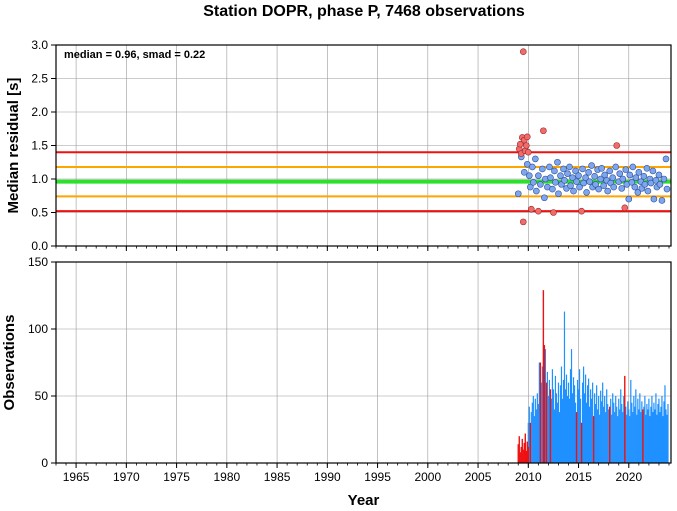 This screenshot has width=677, height=511. What do you see at coordinates (39, 45) in the screenshot?
I see `residual-ytick-label: 3.0` at bounding box center [39, 45].